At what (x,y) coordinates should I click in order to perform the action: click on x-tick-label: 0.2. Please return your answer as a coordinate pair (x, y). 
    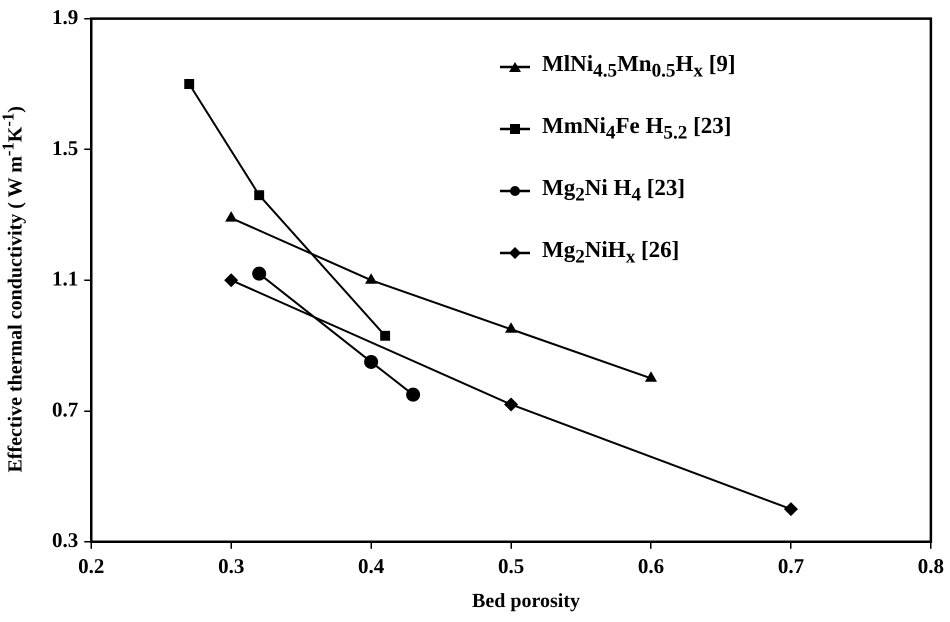
    Looking at the image, I should click on (91, 566).